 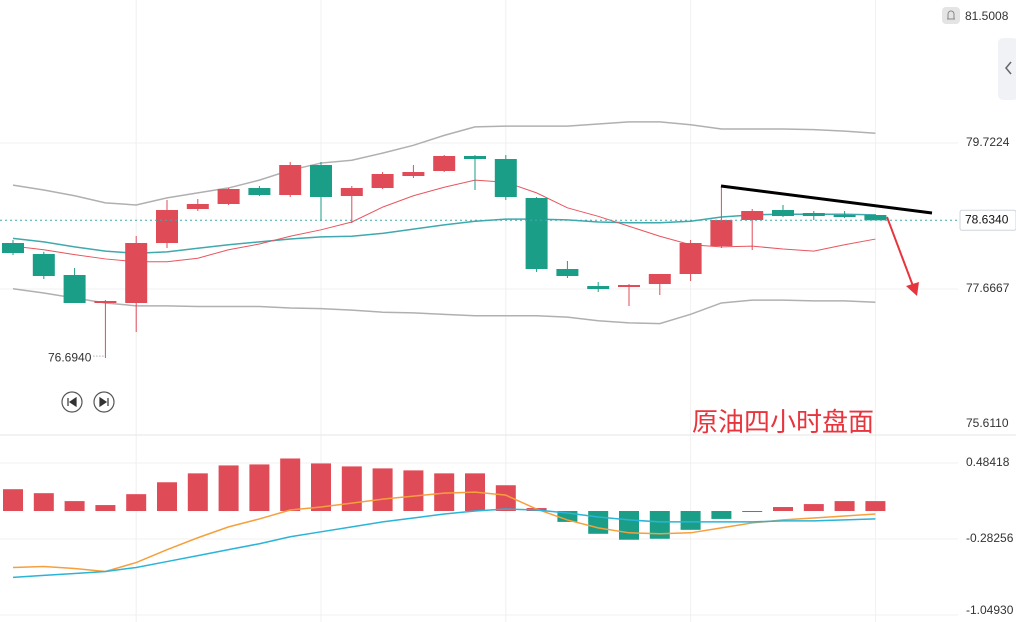 I want to click on y-tick-label: -0.28256, so click(x=990, y=538).